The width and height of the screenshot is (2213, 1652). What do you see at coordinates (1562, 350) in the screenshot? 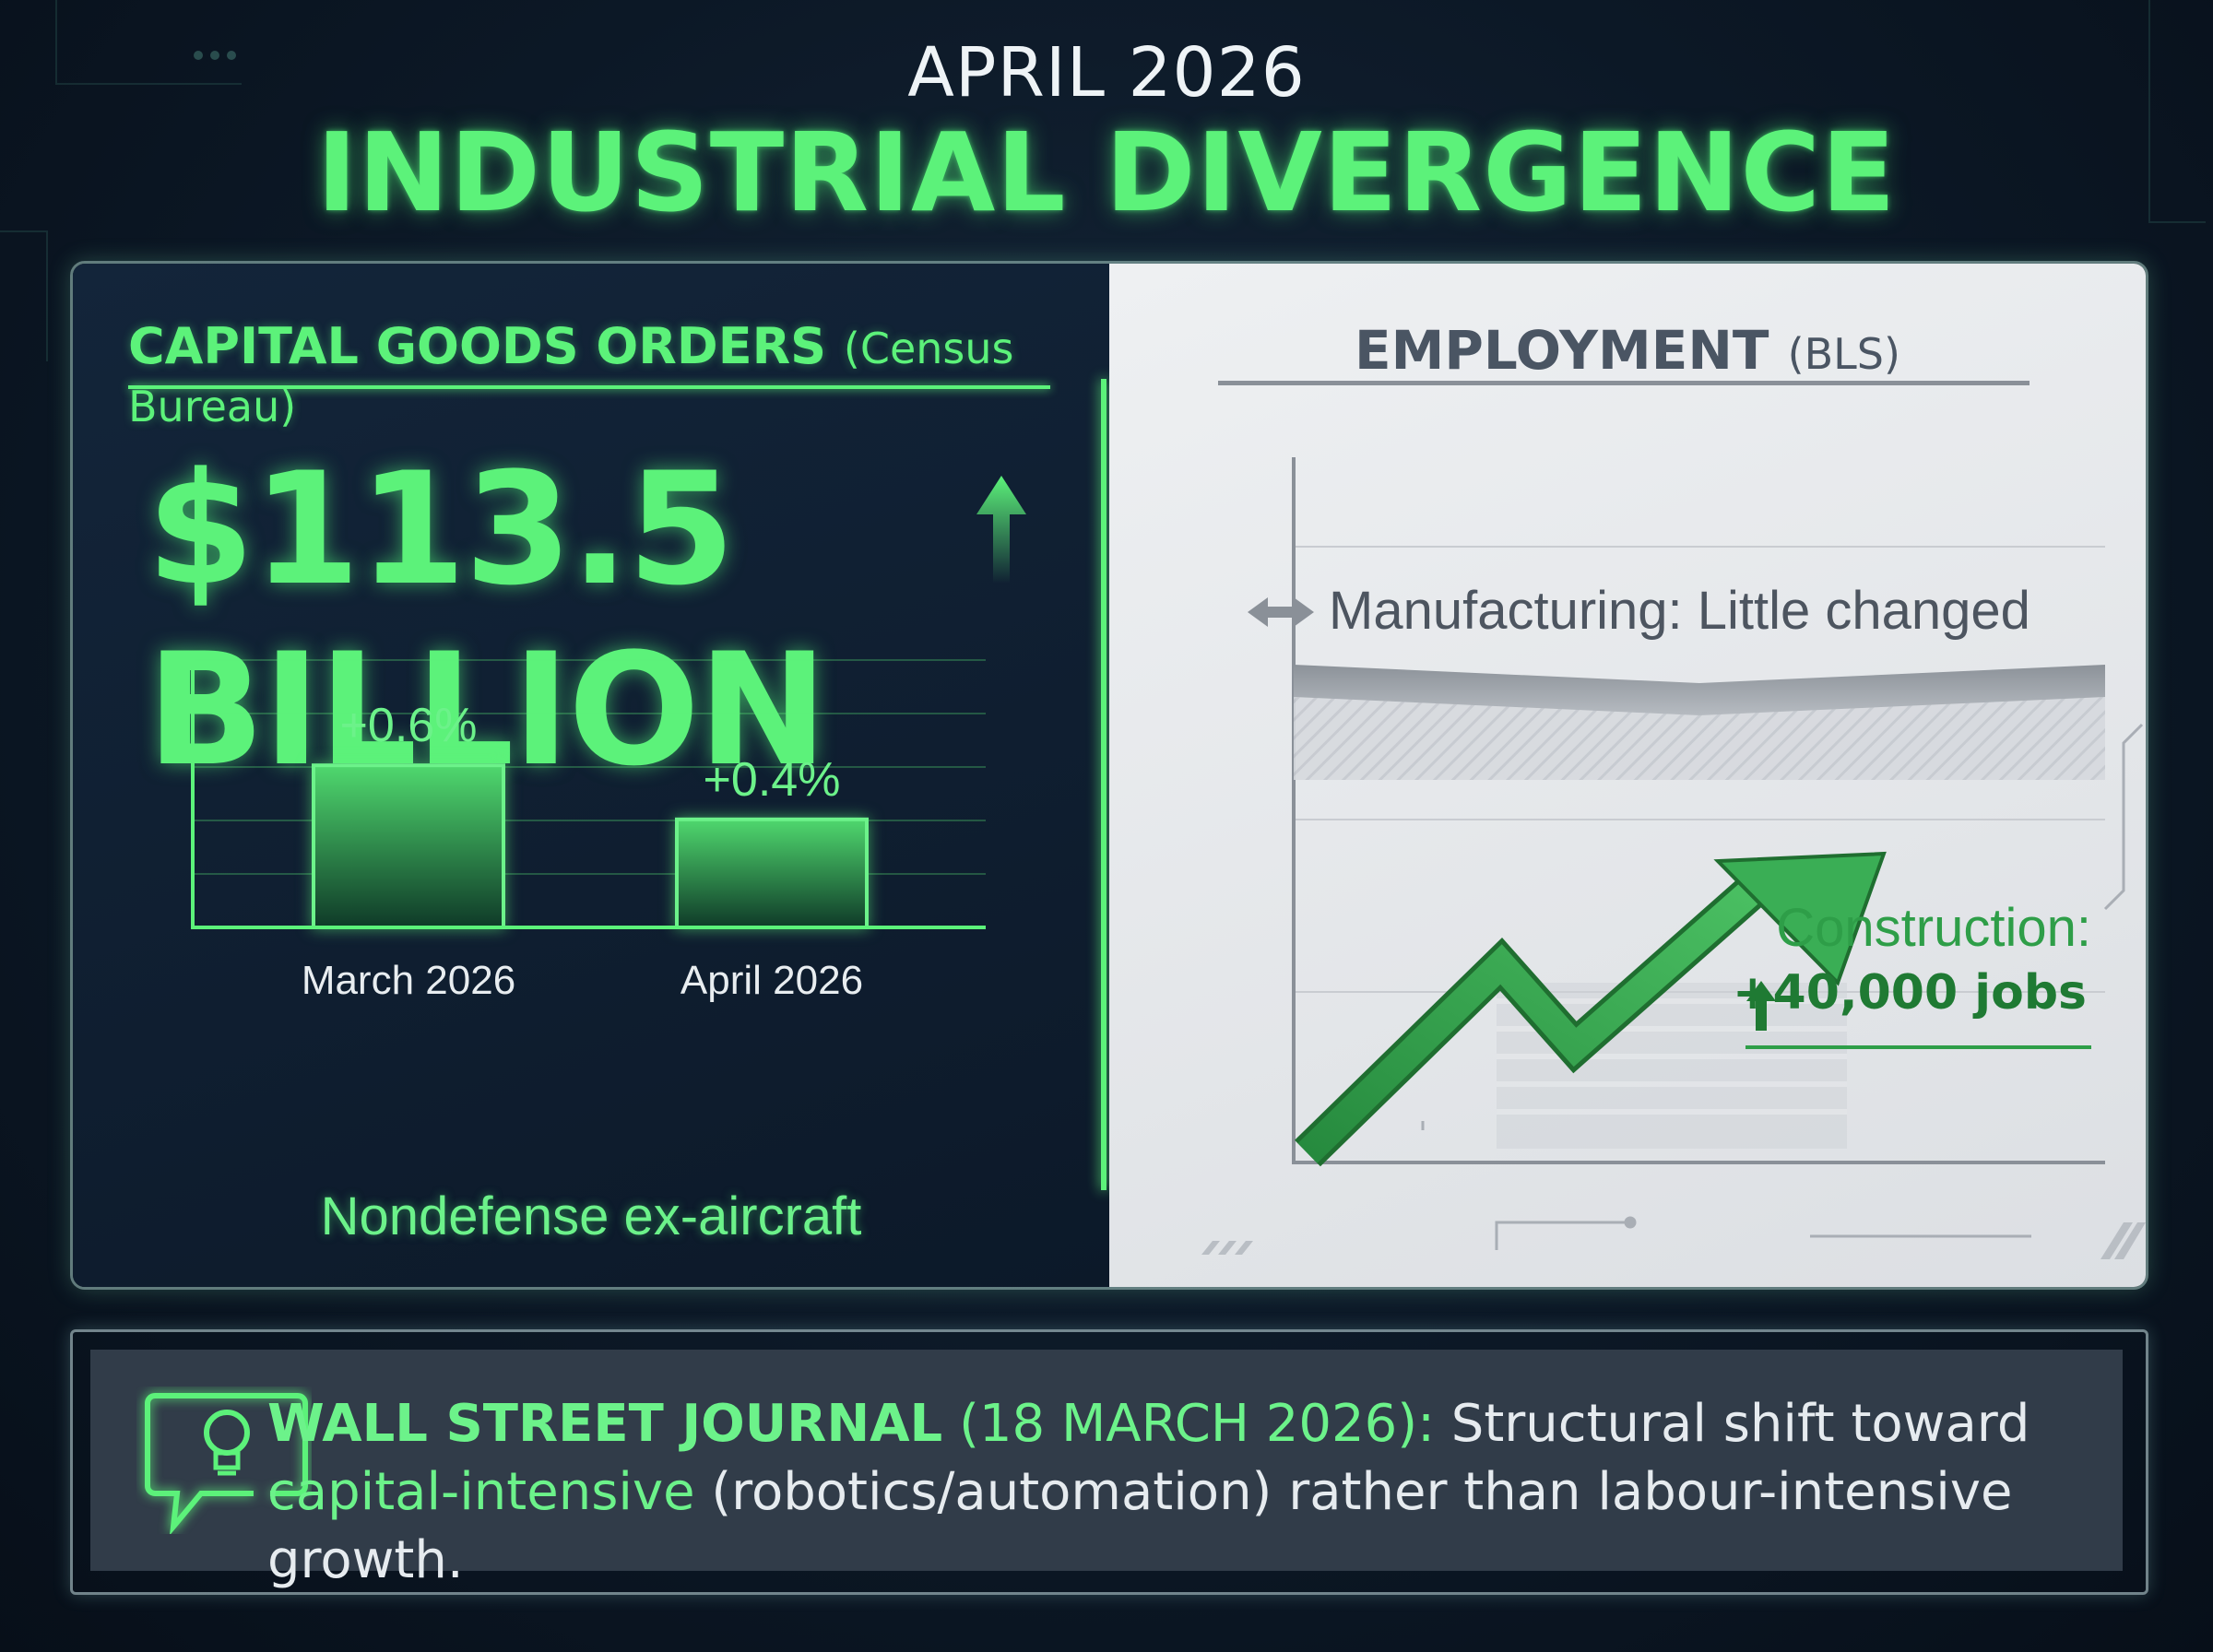
I see `employment-title-text: EMPLOYMENT` at bounding box center [1562, 350].